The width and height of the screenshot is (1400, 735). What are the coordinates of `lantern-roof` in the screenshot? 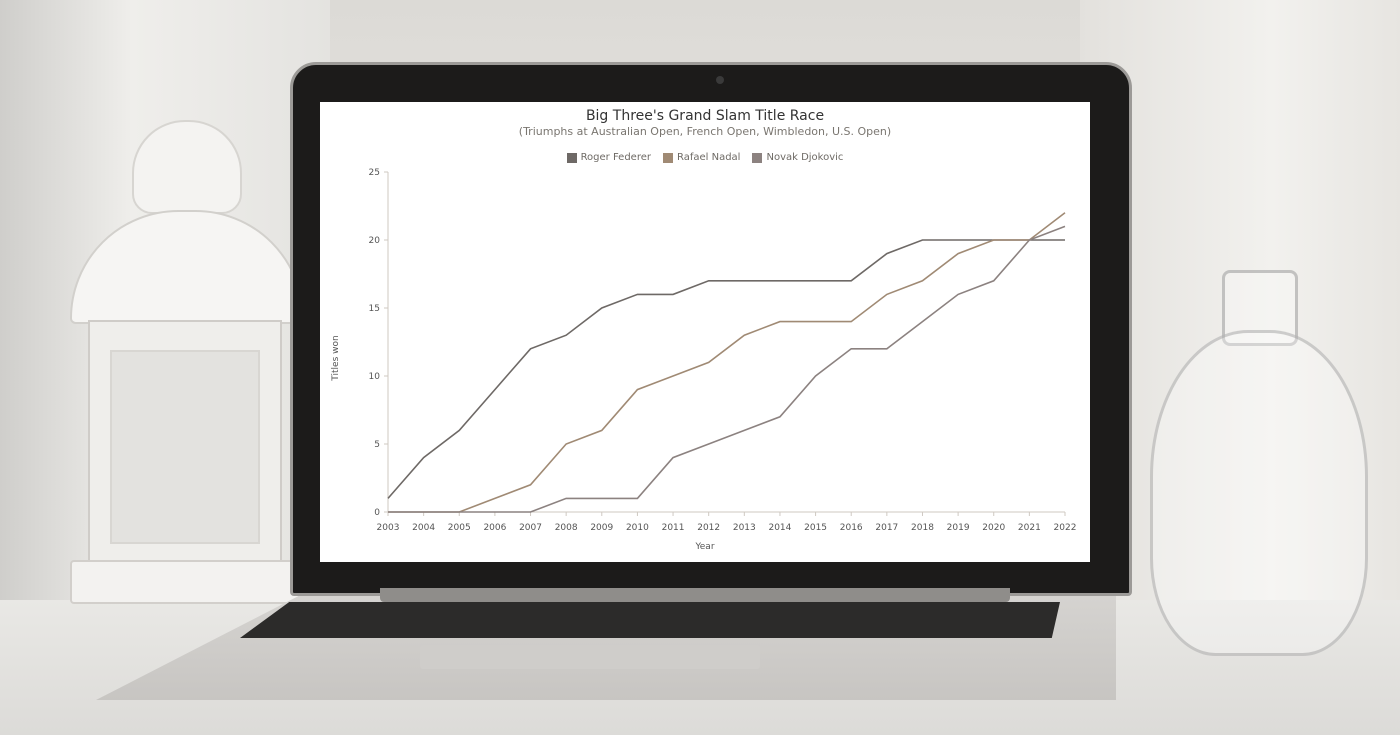 It's located at (187, 267).